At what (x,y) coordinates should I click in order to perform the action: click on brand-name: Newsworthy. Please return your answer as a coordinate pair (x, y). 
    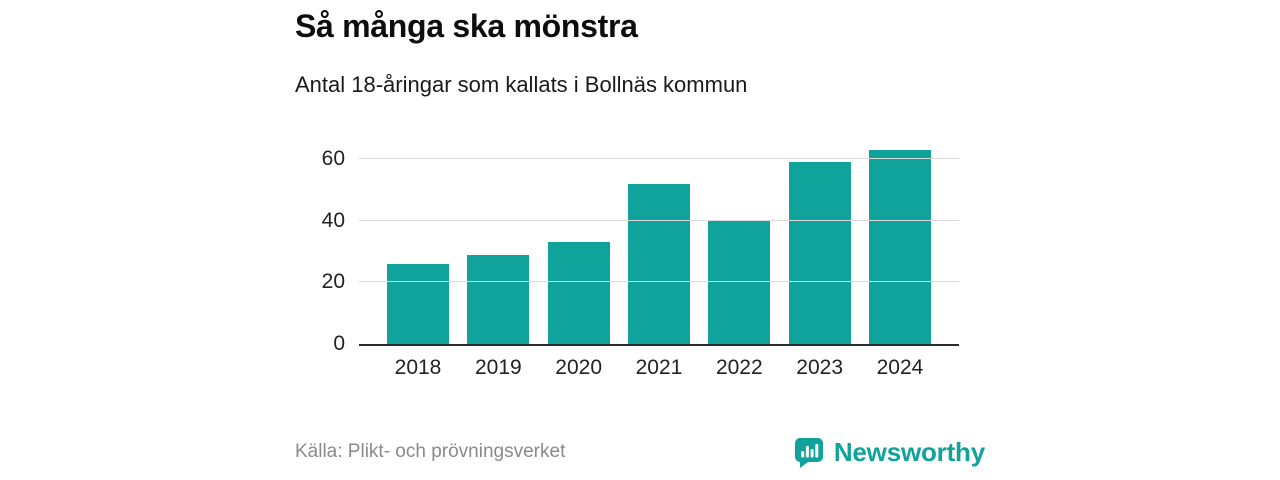
    Looking at the image, I should click on (909, 451).